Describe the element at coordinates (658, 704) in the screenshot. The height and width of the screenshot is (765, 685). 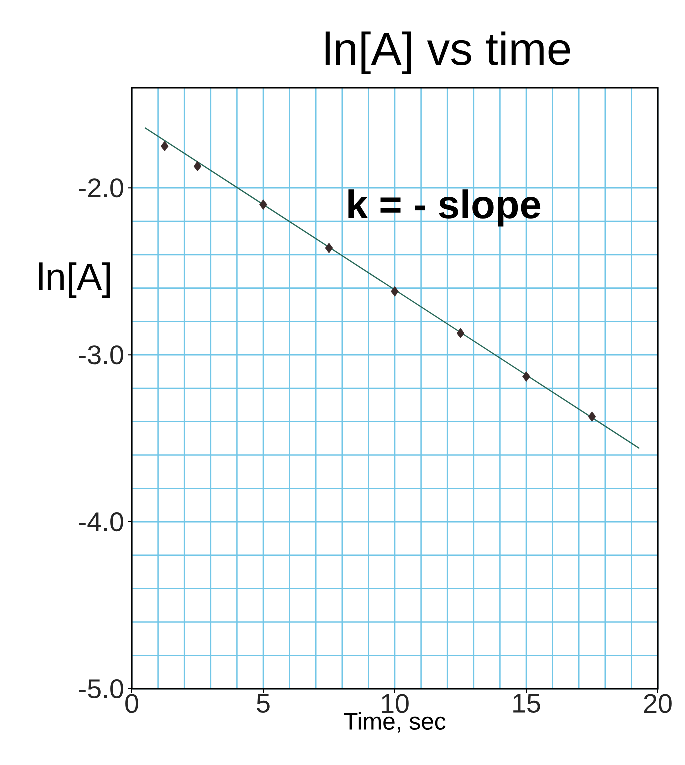
I see `x-tick-label: 20` at that location.